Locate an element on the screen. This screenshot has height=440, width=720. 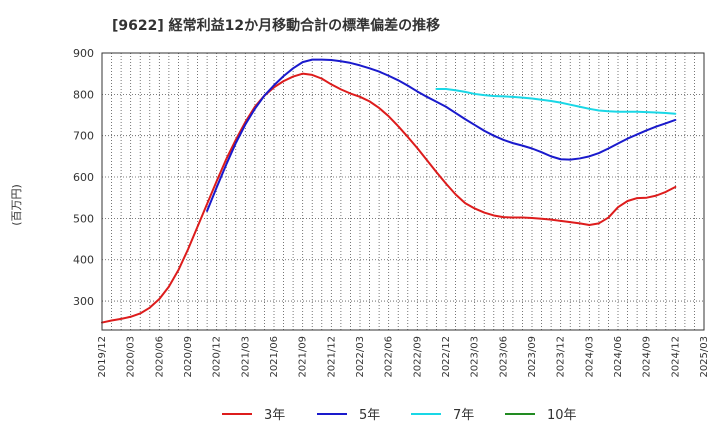
y-tick-label: 800 is located at coordinates (83, 94).